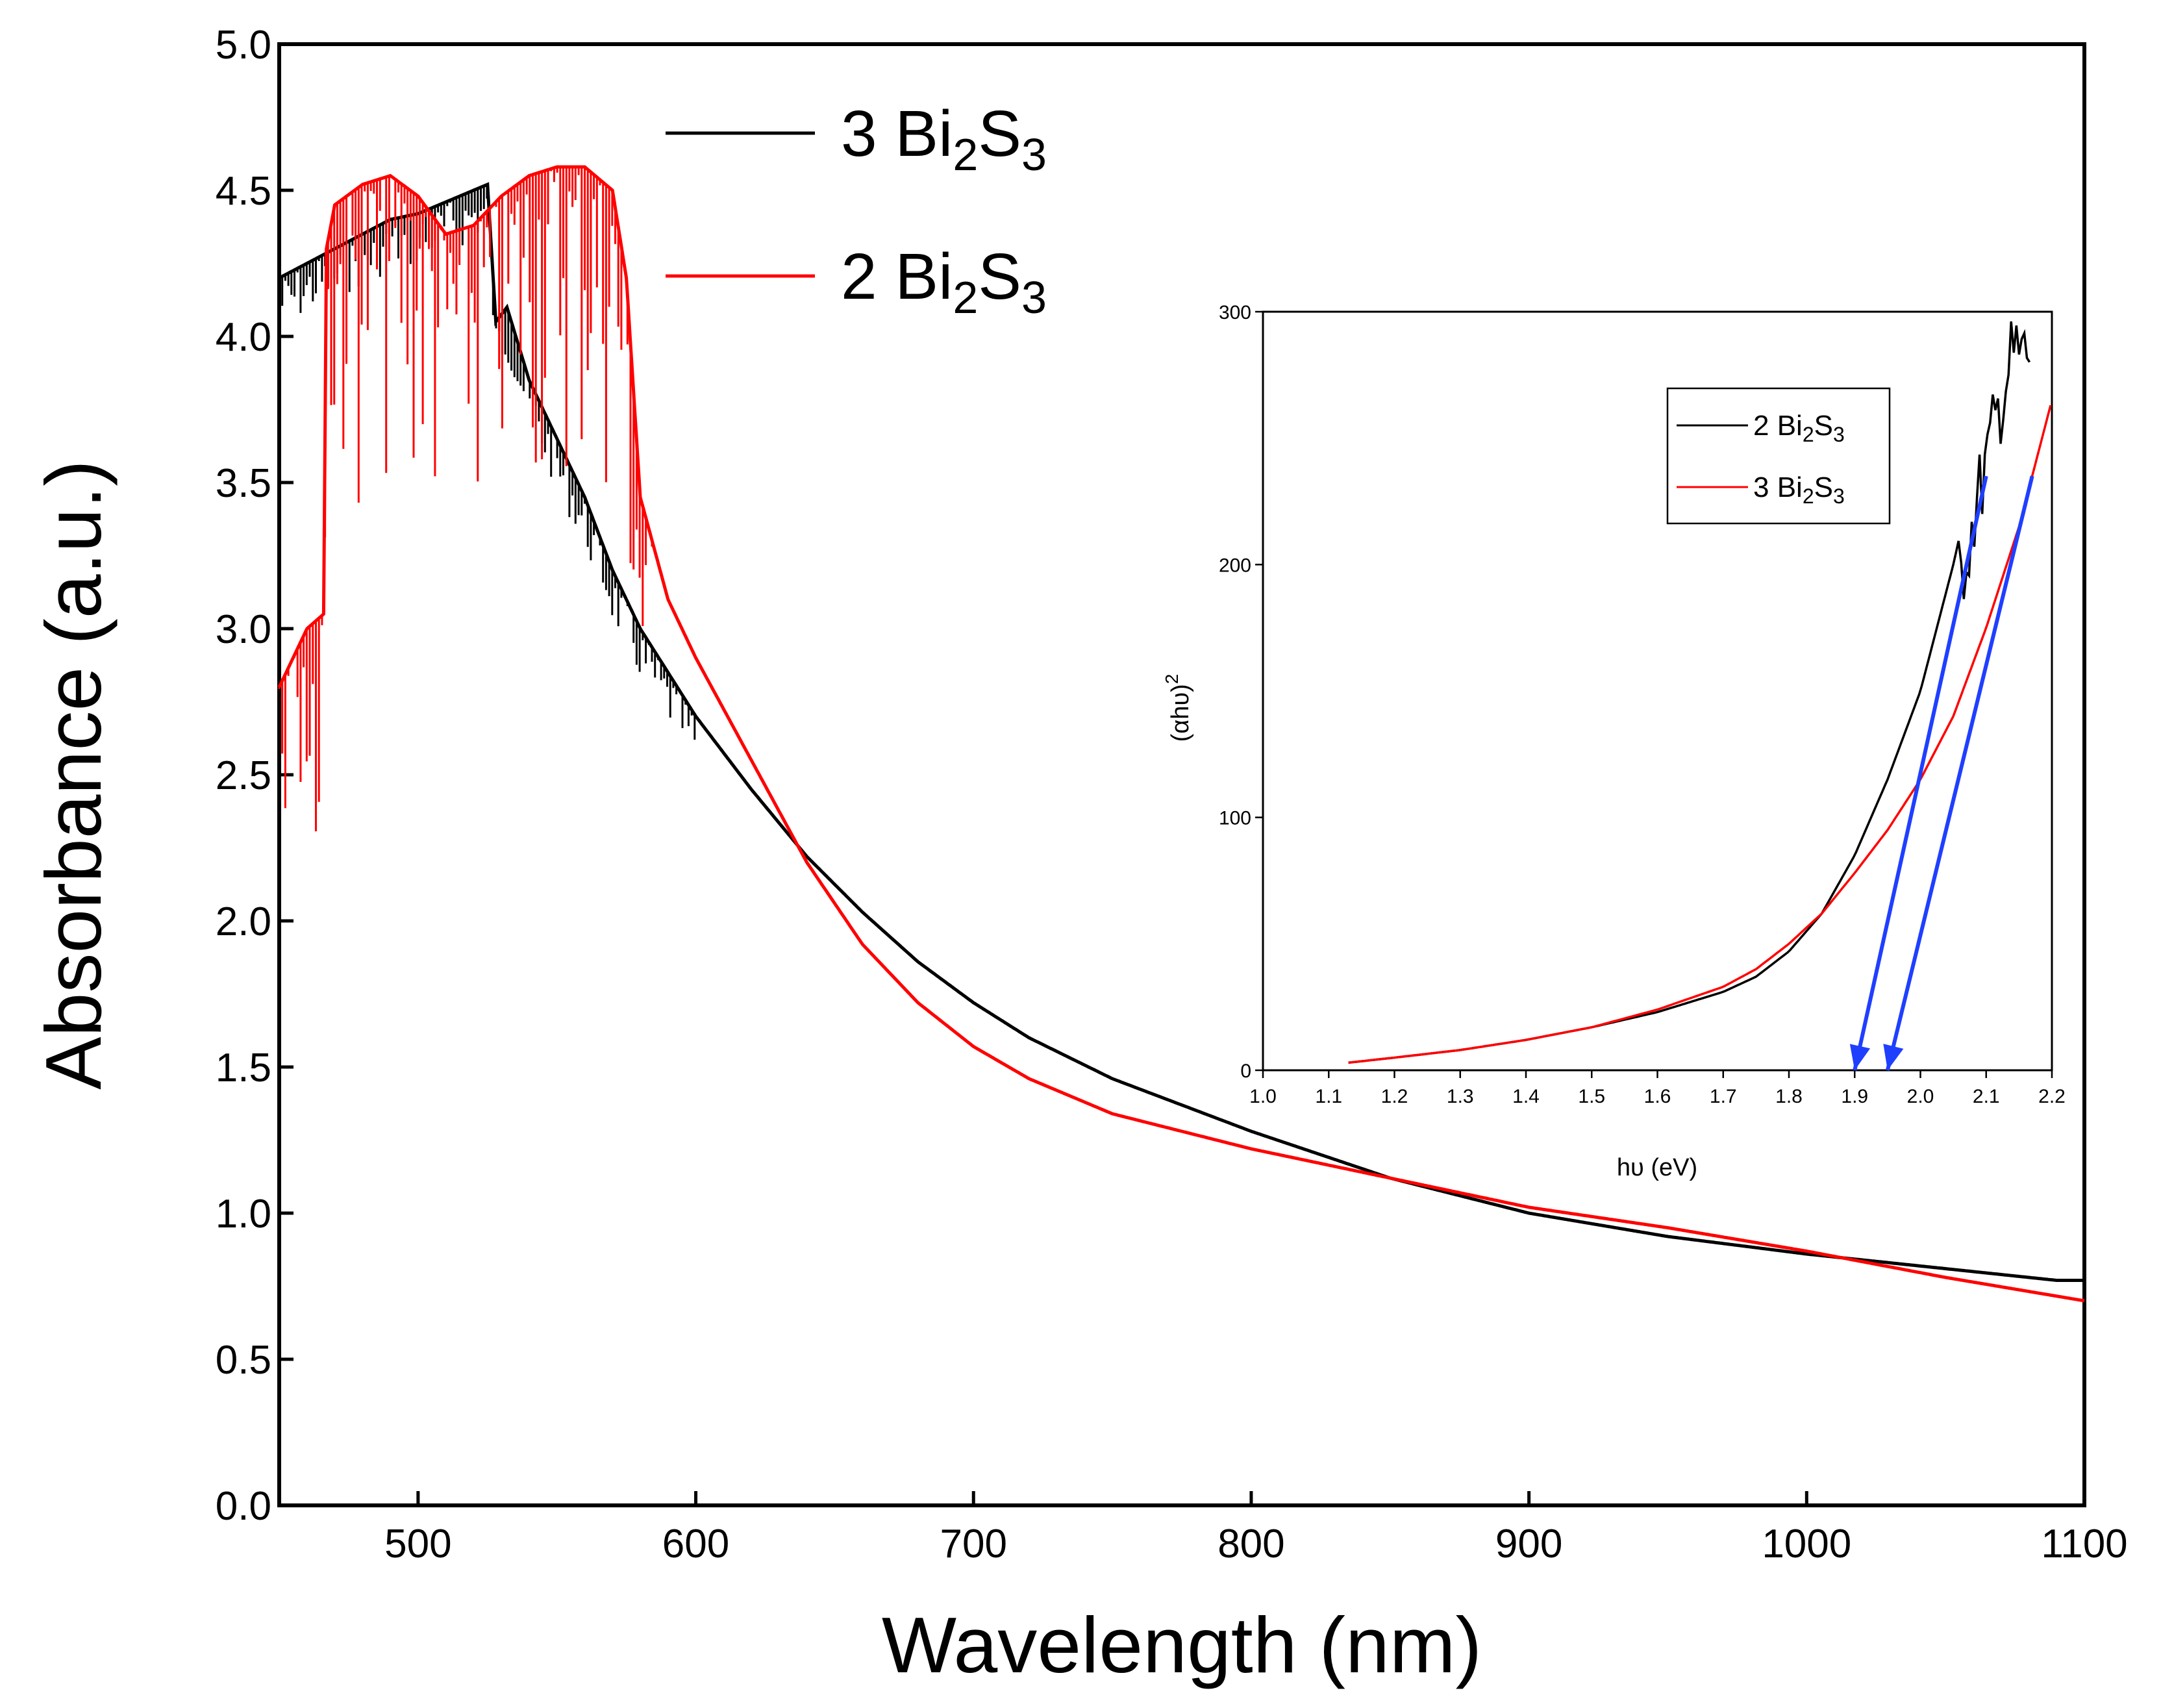 The width and height of the screenshot is (2161, 1708). Describe the element at coordinates (487, 462) in the screenshot. I see `main-noise-3-bi2s3` at that location.